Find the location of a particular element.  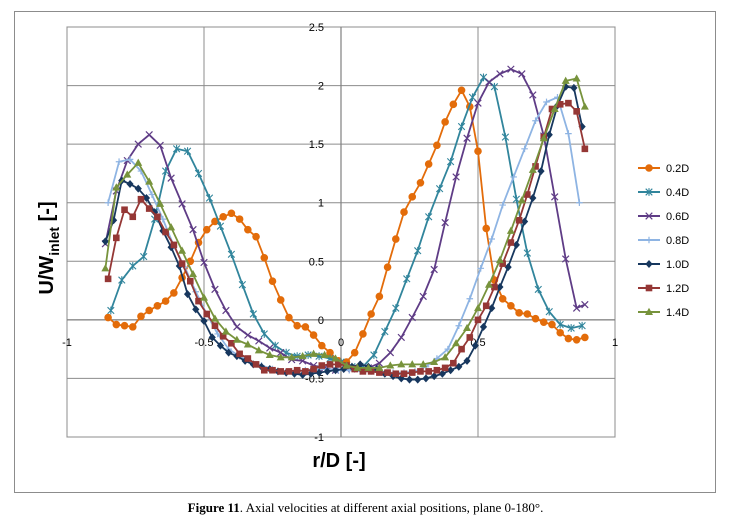

legend-label: 1.0D is located at coordinates (677, 265).